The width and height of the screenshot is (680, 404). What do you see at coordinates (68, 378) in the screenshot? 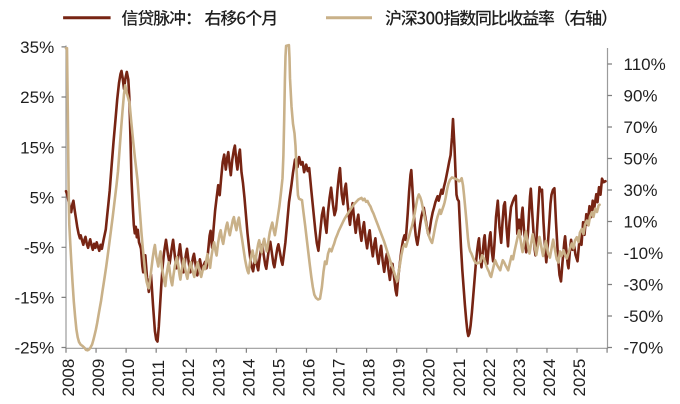
I see `svg-text: 2008` at bounding box center [68, 378].